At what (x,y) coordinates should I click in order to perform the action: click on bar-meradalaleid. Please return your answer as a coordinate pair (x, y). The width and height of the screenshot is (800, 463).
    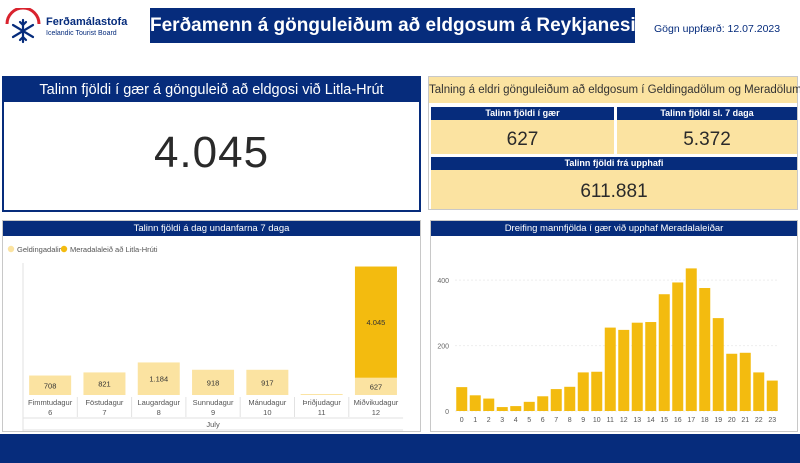
    Looking at the image, I should click on (375, 322).